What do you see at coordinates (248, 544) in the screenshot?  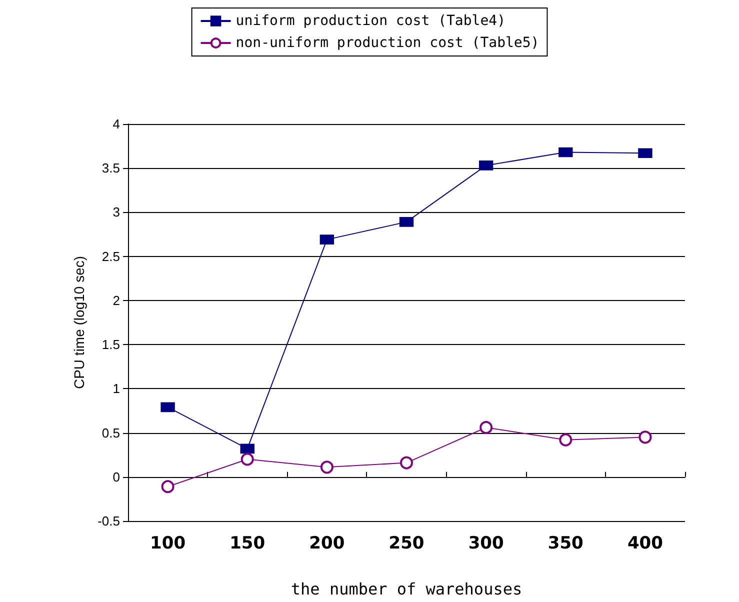 I see `x-tick-label: 150` at bounding box center [248, 544].